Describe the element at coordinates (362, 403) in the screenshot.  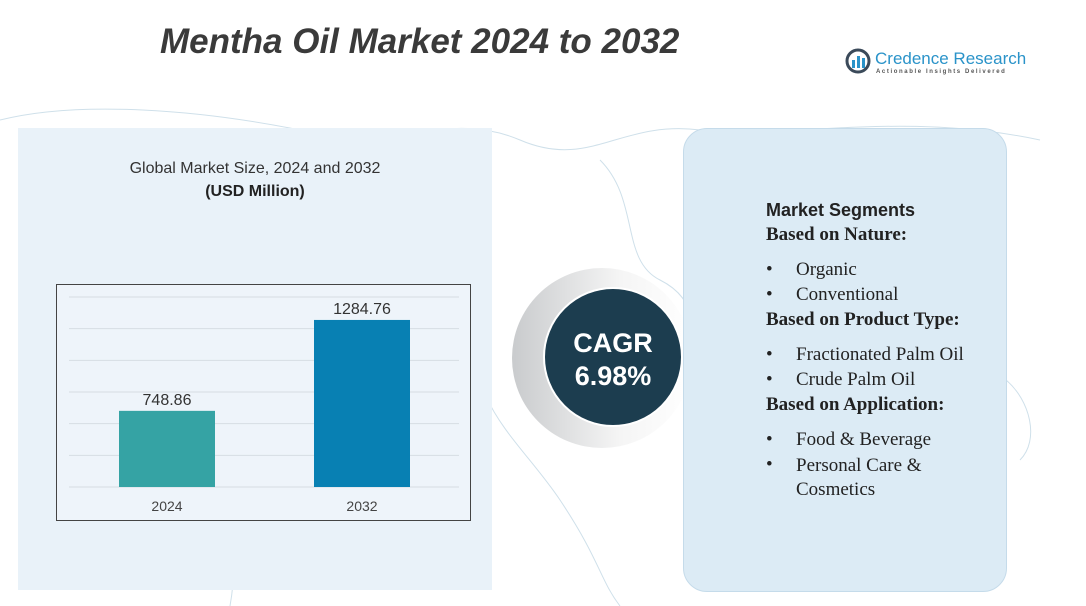
I see `bar-2032` at that location.